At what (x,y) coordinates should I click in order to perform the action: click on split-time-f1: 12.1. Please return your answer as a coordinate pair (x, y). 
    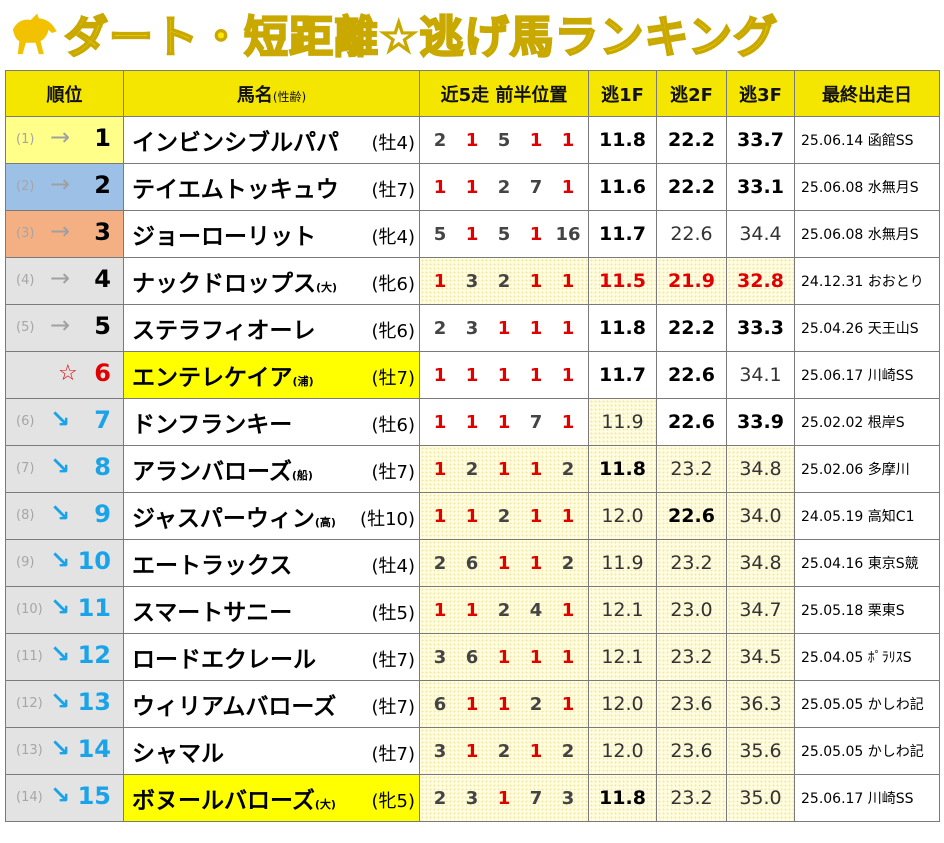
    Looking at the image, I should click on (622, 657).